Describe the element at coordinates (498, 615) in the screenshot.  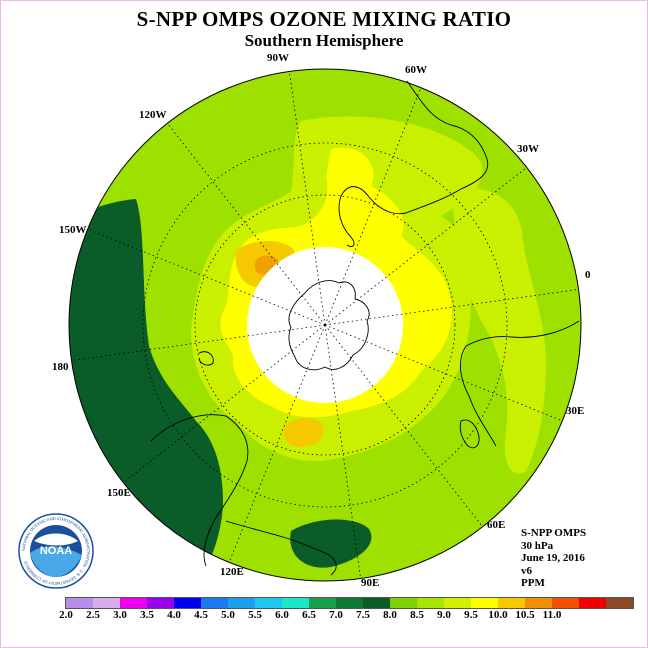
I see `legend-tick-label: 10.0` at that location.